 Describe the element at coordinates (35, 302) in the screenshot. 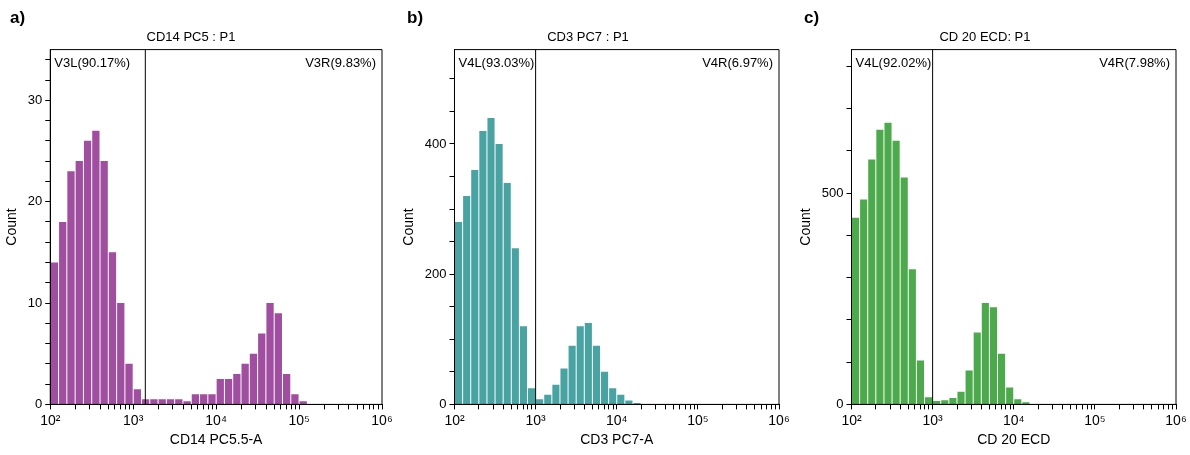

I see `y-tick-label: 10` at that location.